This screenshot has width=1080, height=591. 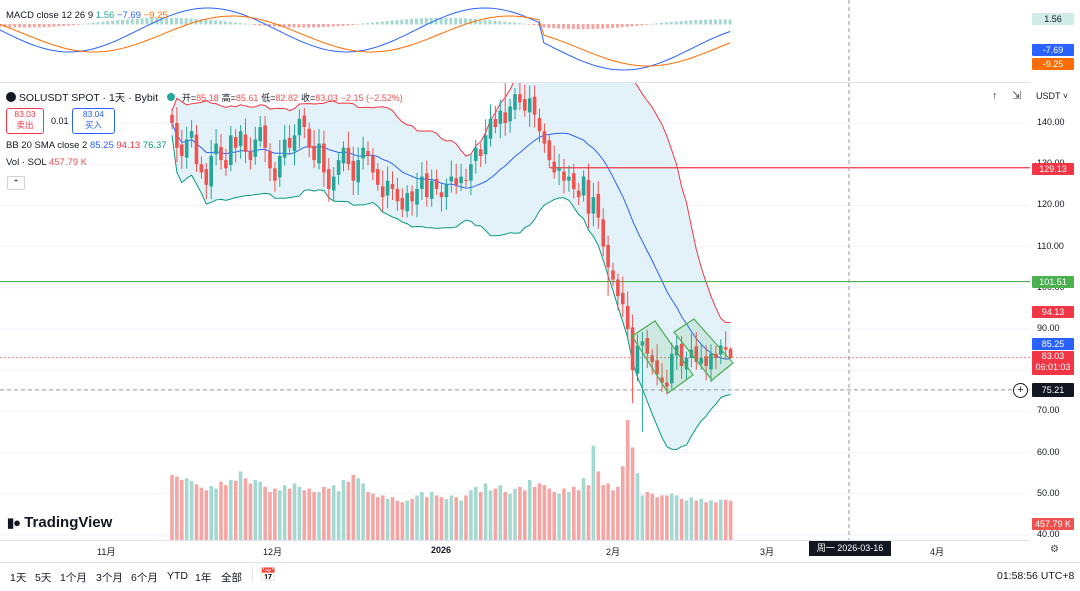 I want to click on arrow-up-icon: ↑, so click(x=995, y=96).